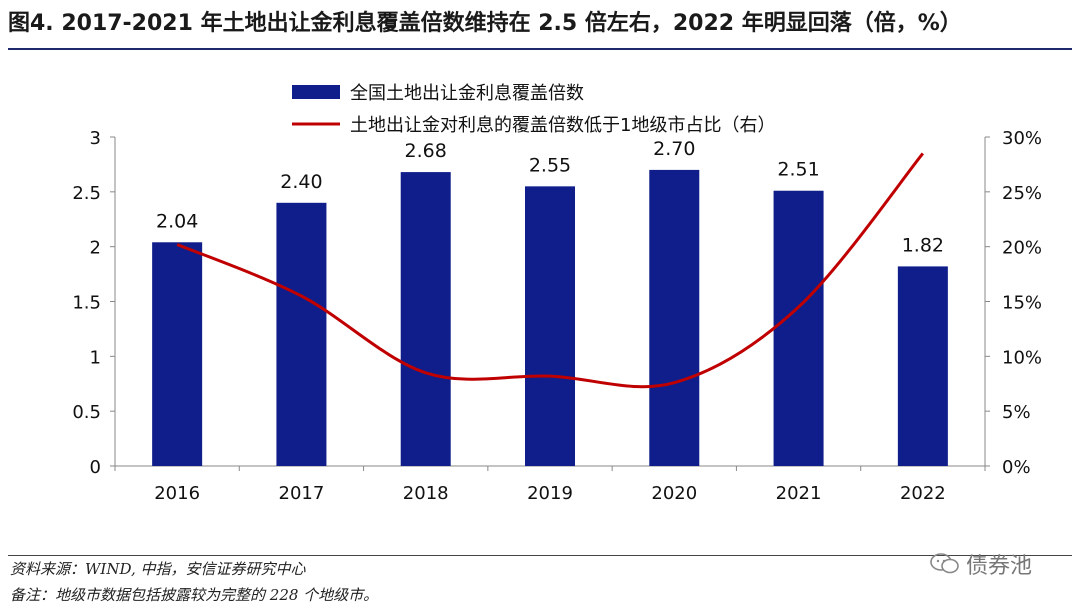 The width and height of the screenshot is (1080, 611). I want to click on left-tick-label: 1.5, so click(86, 303).